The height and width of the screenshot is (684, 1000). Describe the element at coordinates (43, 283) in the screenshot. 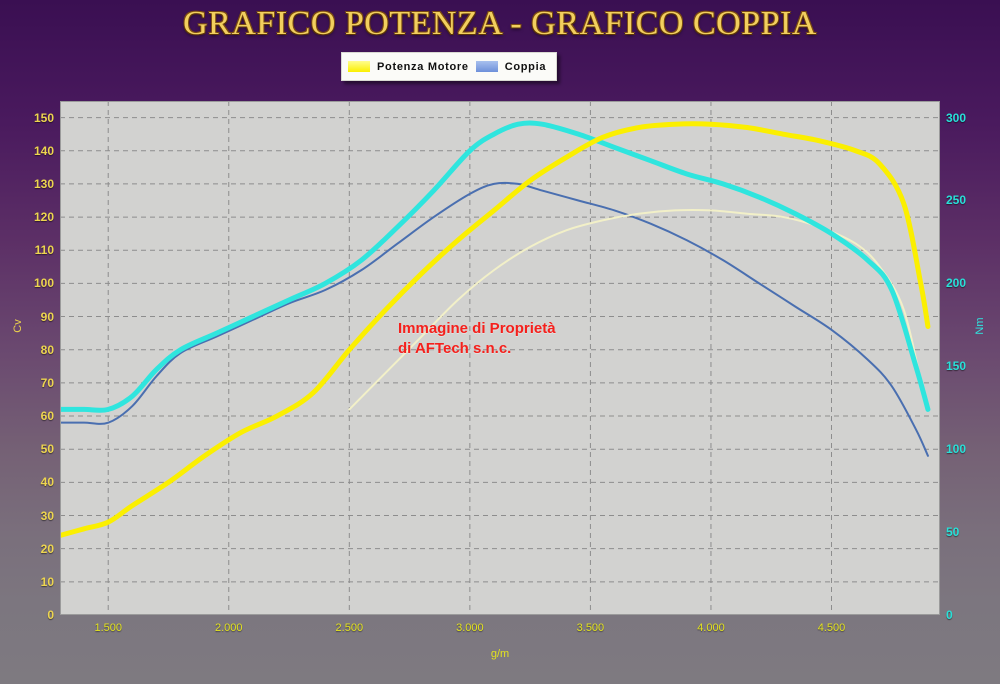

I see `y-tick-left: 100` at that location.